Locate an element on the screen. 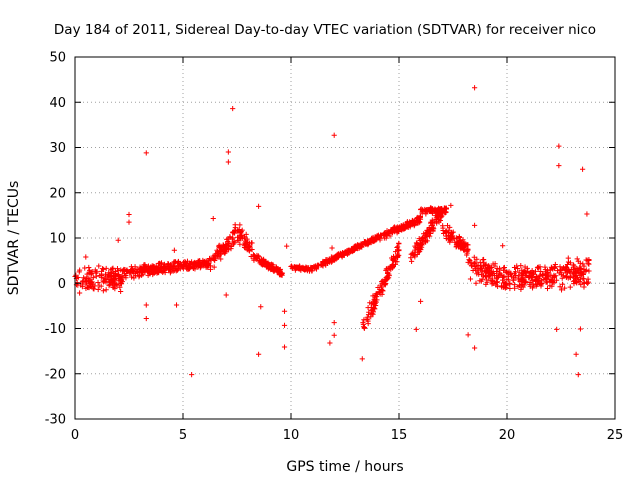 This screenshot has height=480, width=640. x-tick-label: 10 is located at coordinates (291, 435).